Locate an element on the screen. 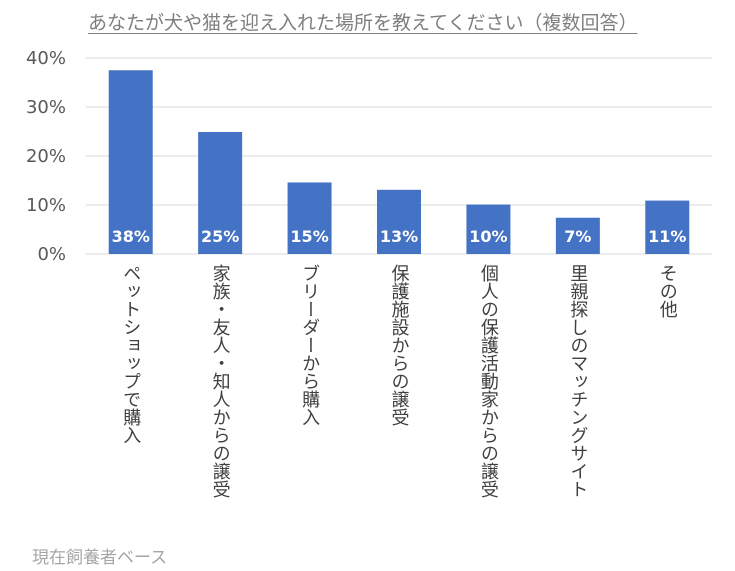  chart-footnote: 現在飼養者ベース is located at coordinates (100, 558).